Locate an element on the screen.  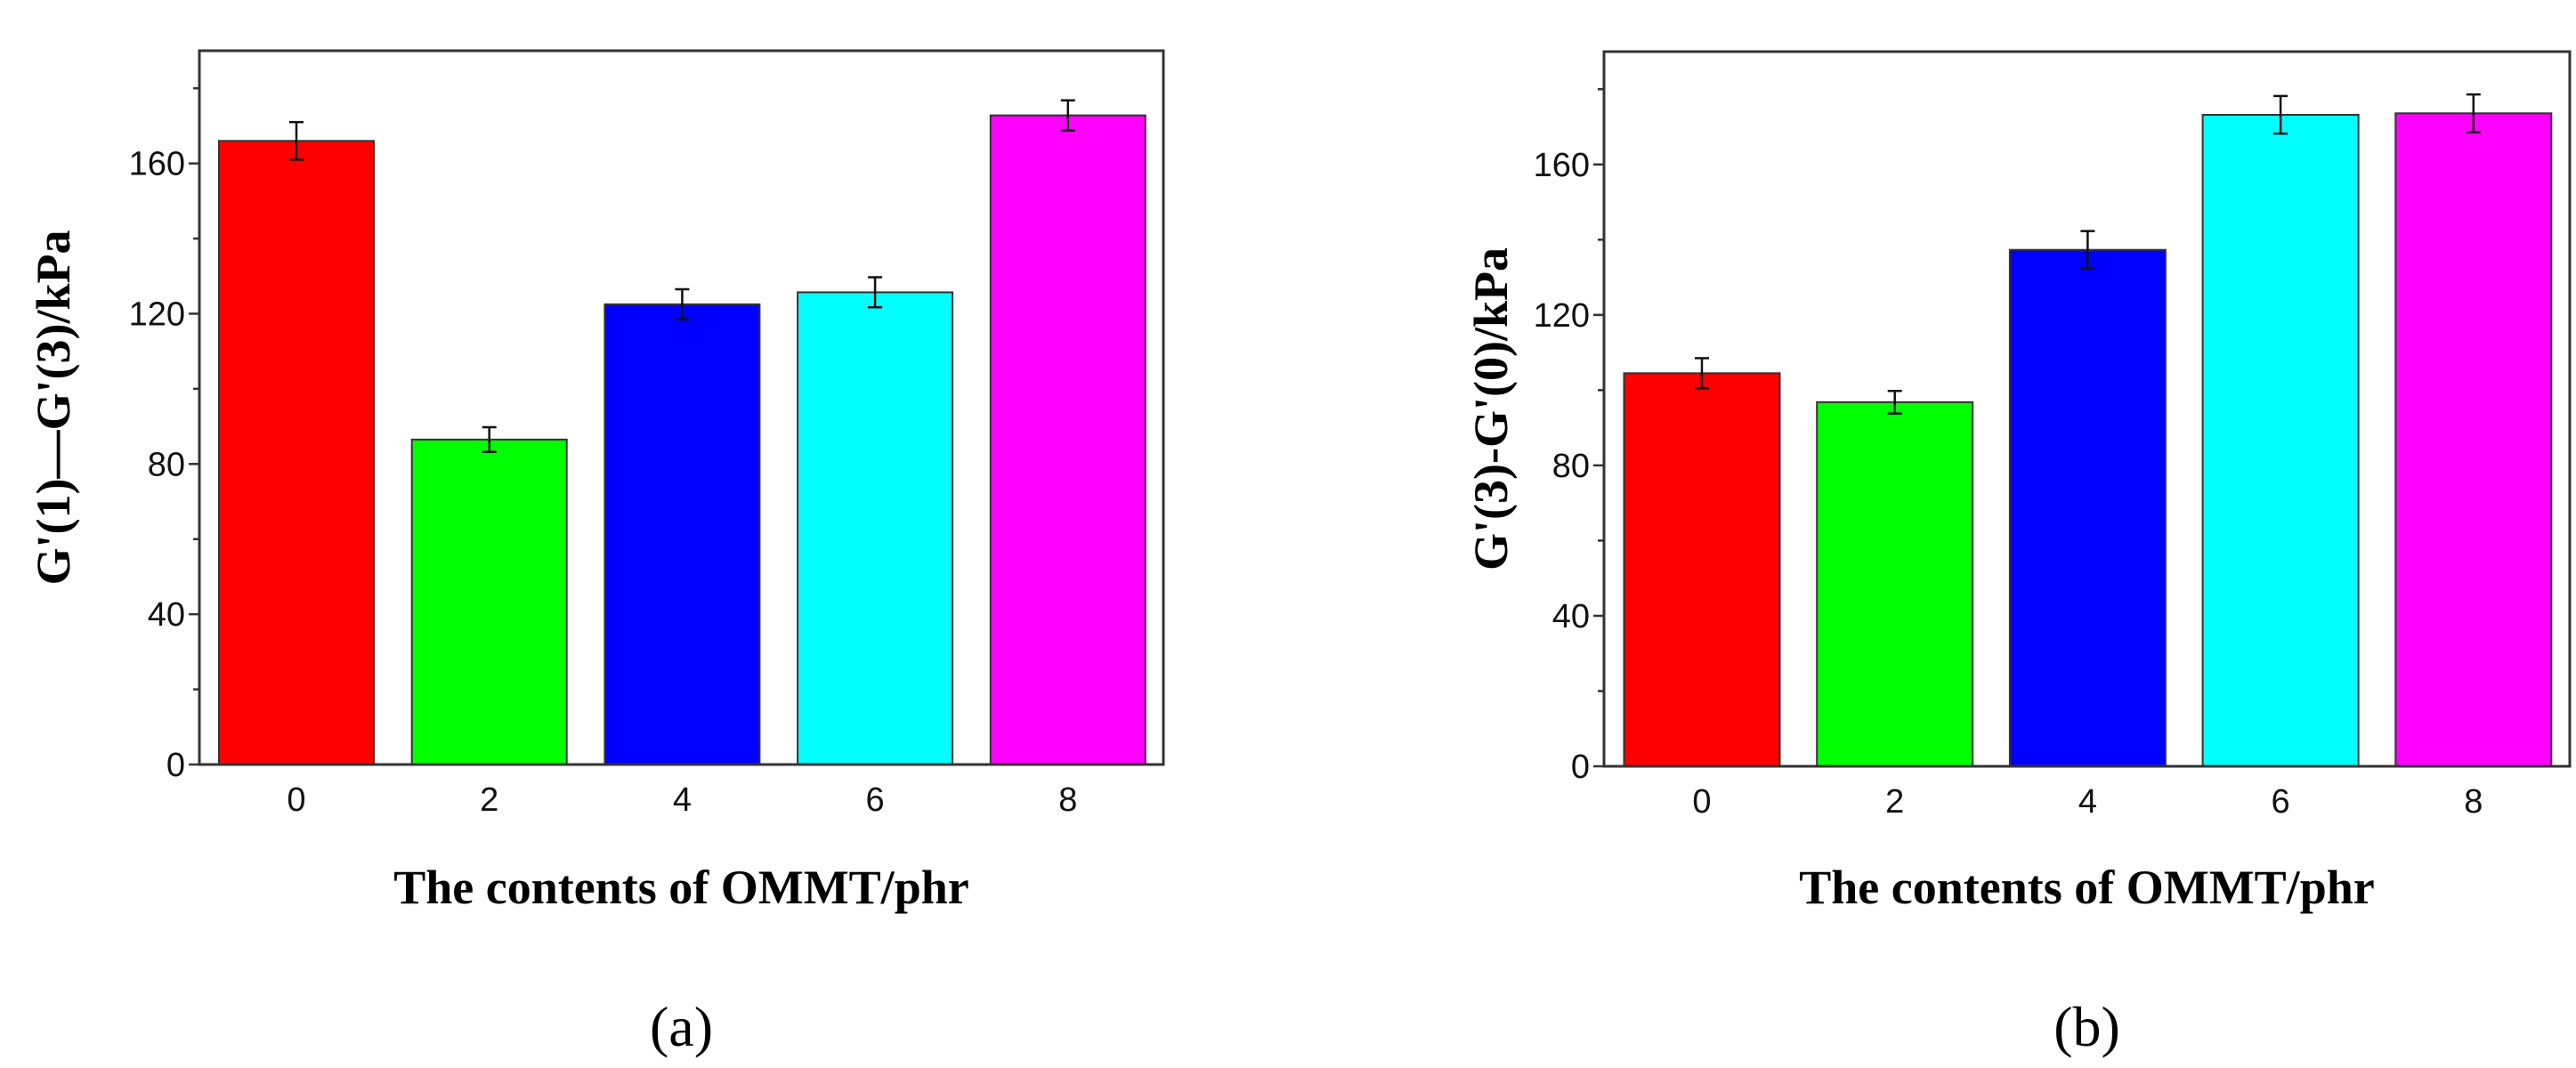
y-axis-label: G'(3)-G'(0)/kPa is located at coordinates (1491, 409).